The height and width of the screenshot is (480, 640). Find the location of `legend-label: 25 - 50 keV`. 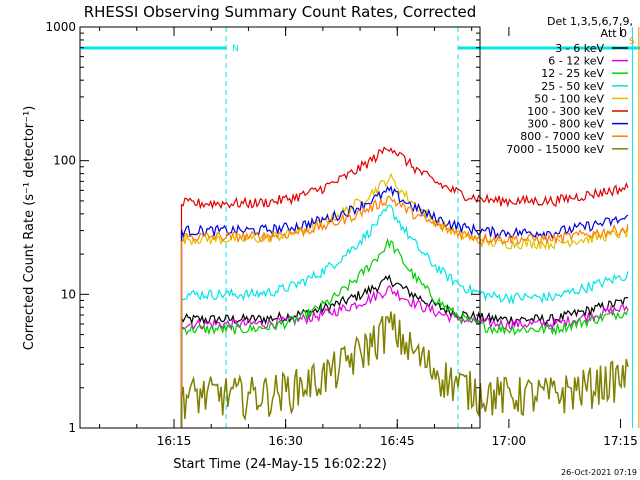

legend-label: 25 - 50 keV is located at coordinates (572, 86).